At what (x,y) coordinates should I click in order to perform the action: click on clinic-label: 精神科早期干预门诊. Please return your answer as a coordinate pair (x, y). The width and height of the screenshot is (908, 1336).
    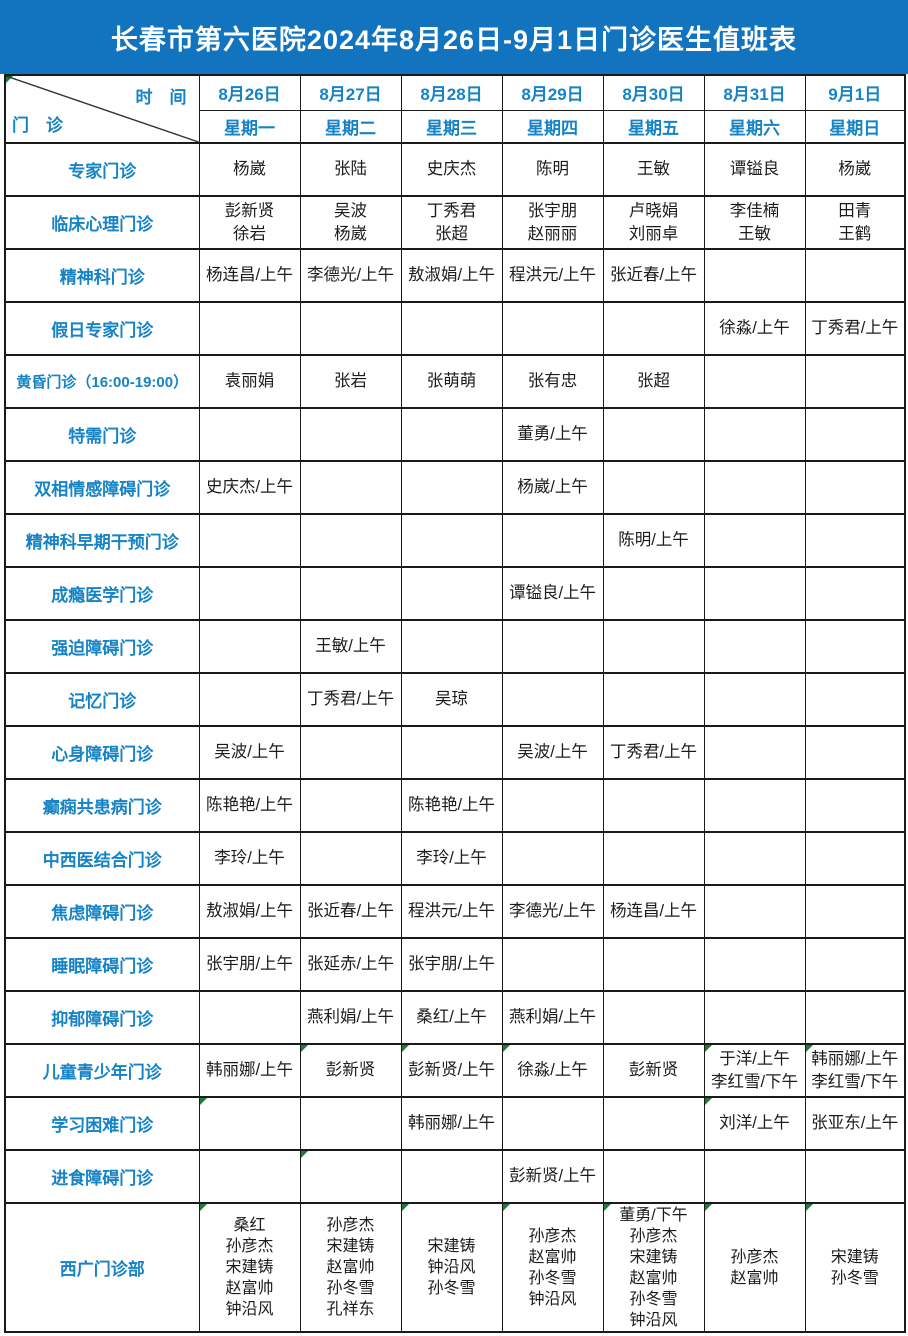
    Looking at the image, I should click on (102, 540).